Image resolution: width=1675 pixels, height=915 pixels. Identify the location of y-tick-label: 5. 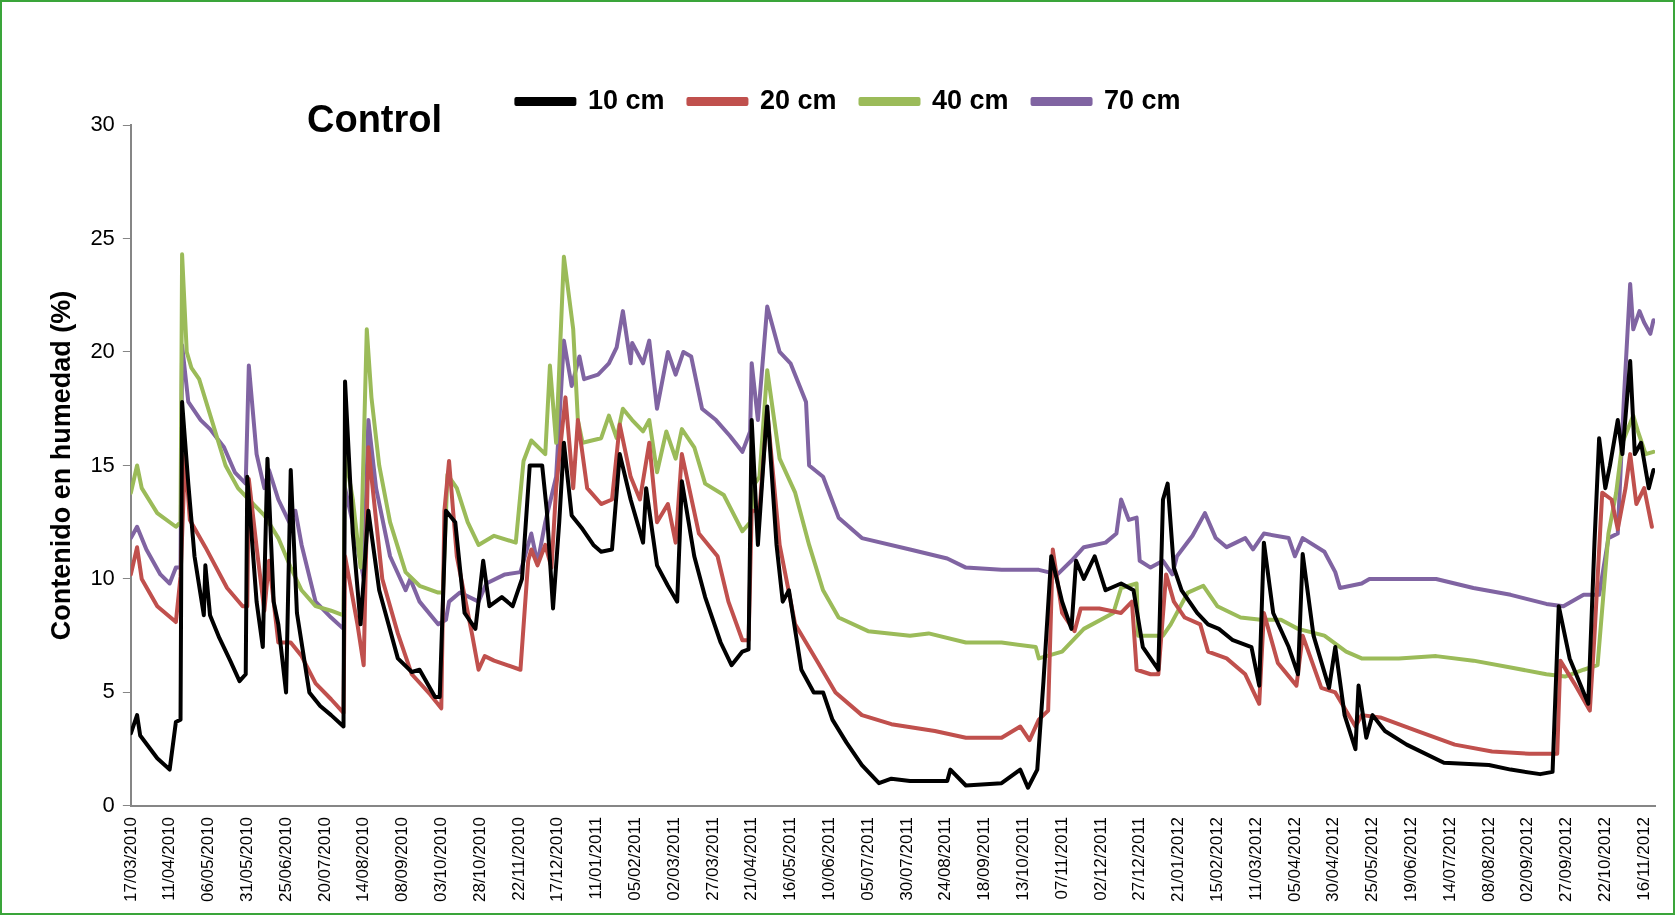
(108, 691).